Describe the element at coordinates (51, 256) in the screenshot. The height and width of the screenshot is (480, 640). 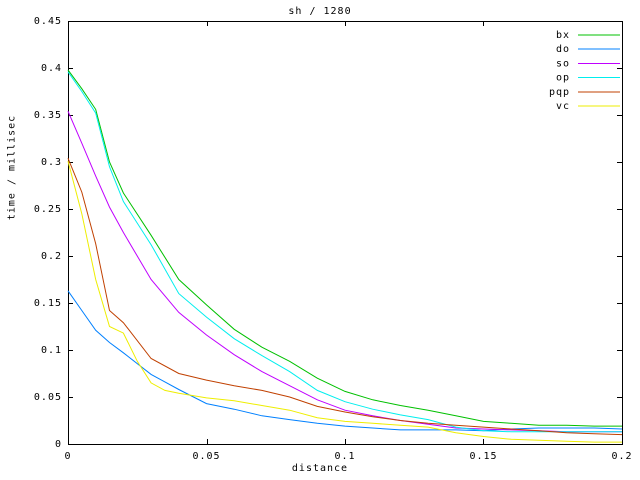
I see `y-tick-label: 0.2` at that location.